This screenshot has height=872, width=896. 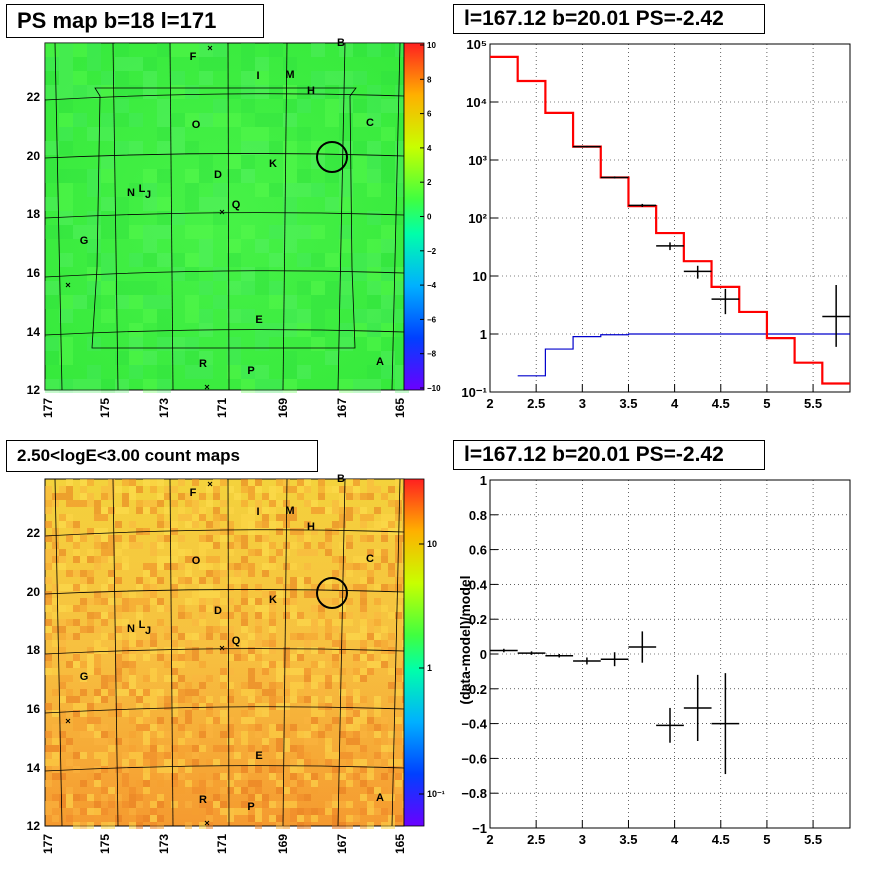 What do you see at coordinates (311, 527) in the screenshot?
I see `source-label-h: H` at bounding box center [311, 527].